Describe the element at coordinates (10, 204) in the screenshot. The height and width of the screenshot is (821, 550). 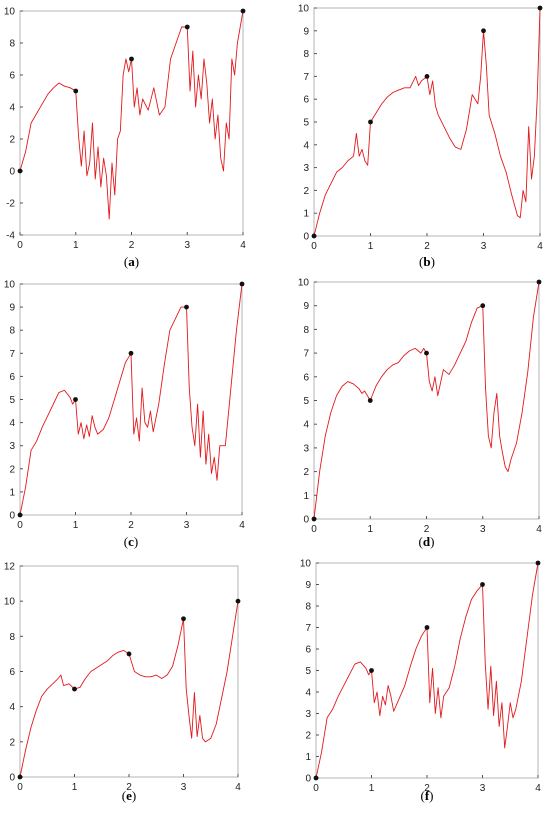
I see `y-tick-label: -2` at that location.